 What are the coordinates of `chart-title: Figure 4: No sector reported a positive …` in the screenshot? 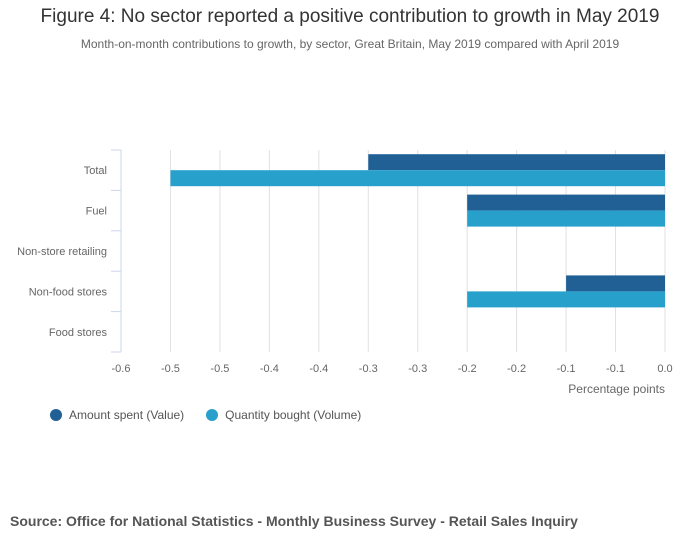 It's located at (350, 16).